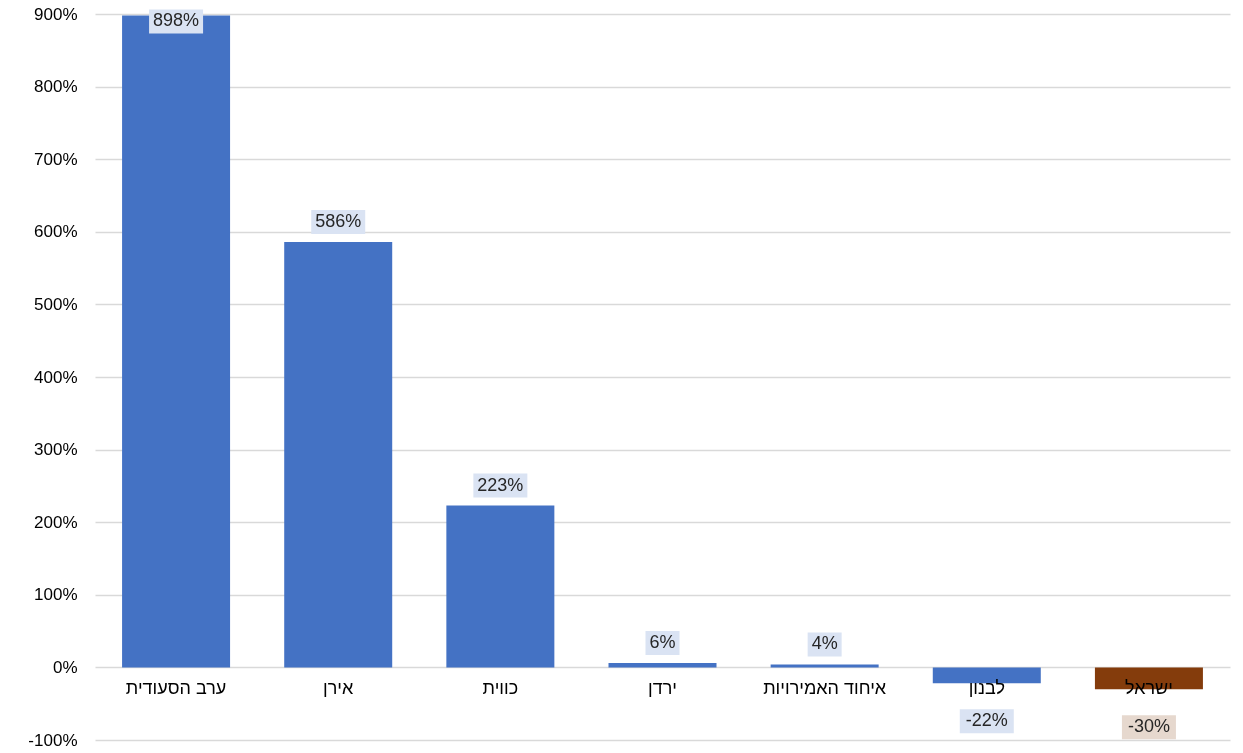 The image size is (1243, 753). What do you see at coordinates (56, 87) in the screenshot?
I see `y-tick-label: 800%` at bounding box center [56, 87].